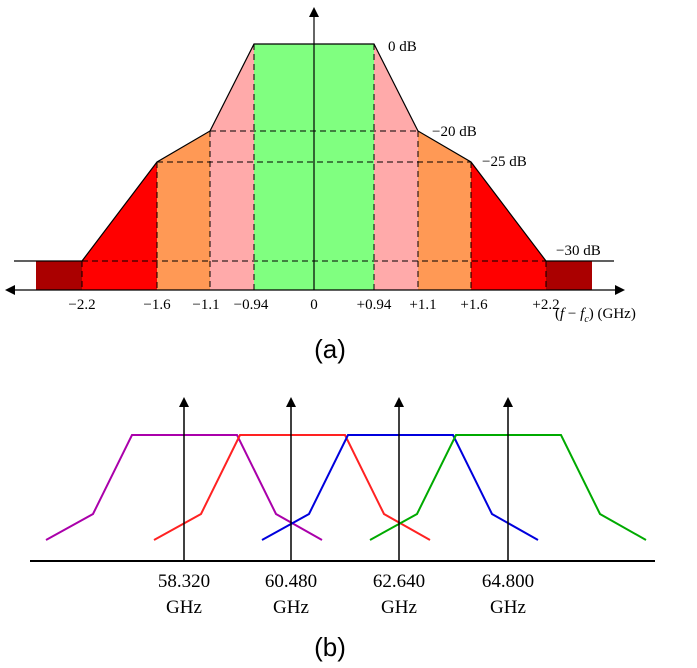  I want to click on band-outer-left, so click(119, 226).